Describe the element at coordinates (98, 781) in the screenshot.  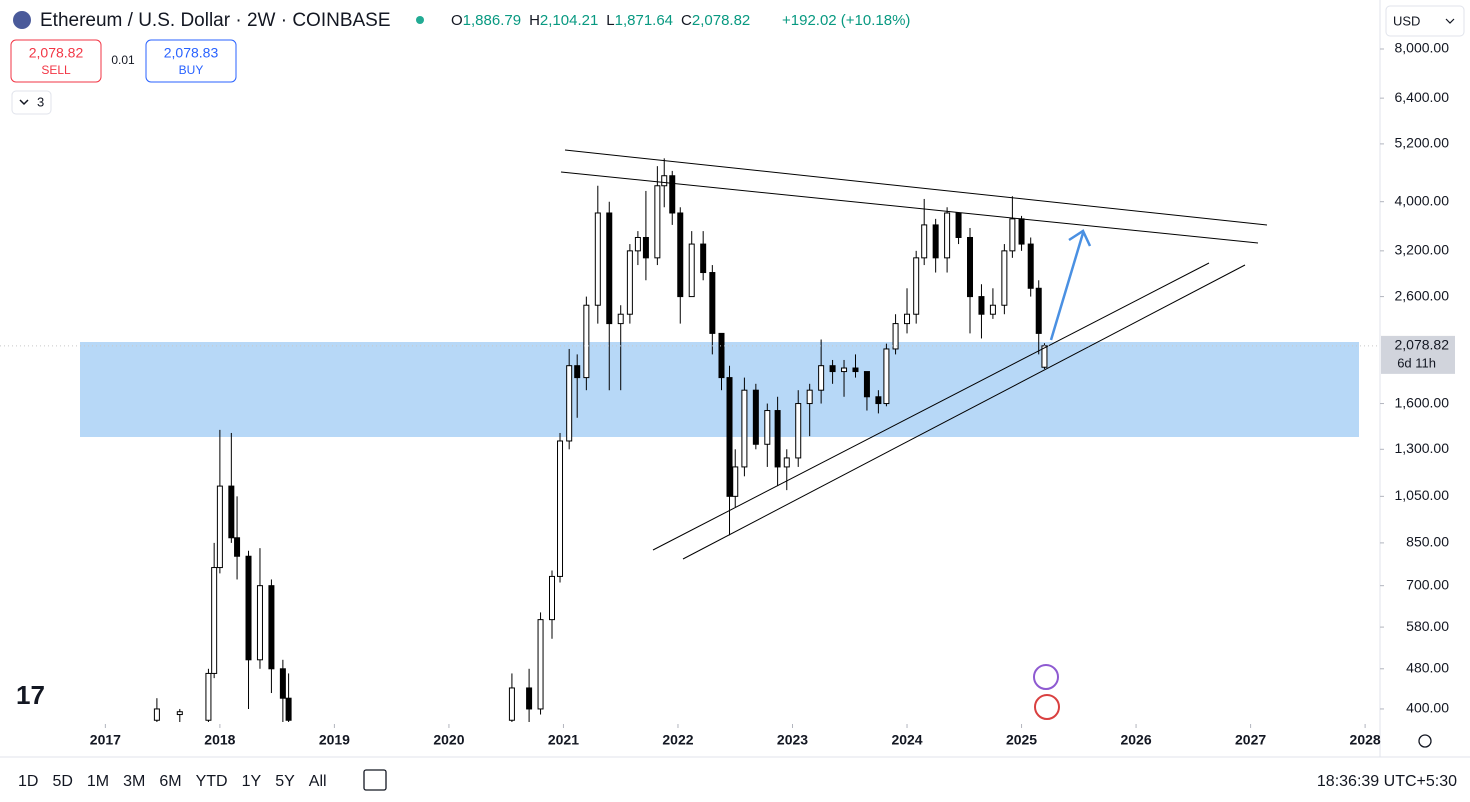
I see `range-button: 1M` at that location.